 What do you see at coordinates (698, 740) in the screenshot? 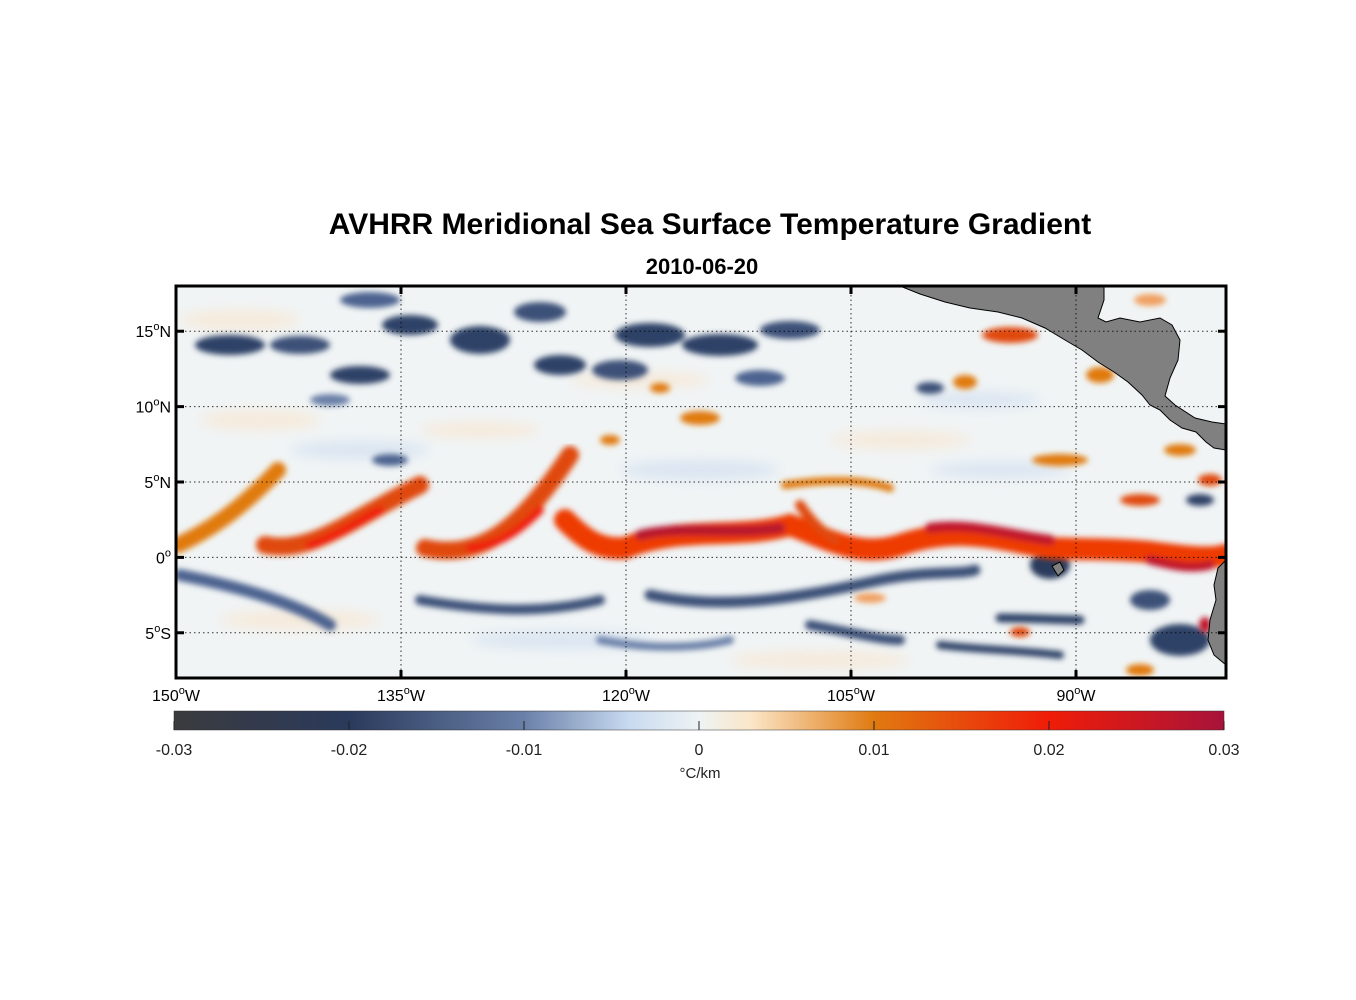
I see `colorbar-ticks: -0.03 -0.02 -0.01 0 0.01 0.02 0.03` at bounding box center [698, 740].